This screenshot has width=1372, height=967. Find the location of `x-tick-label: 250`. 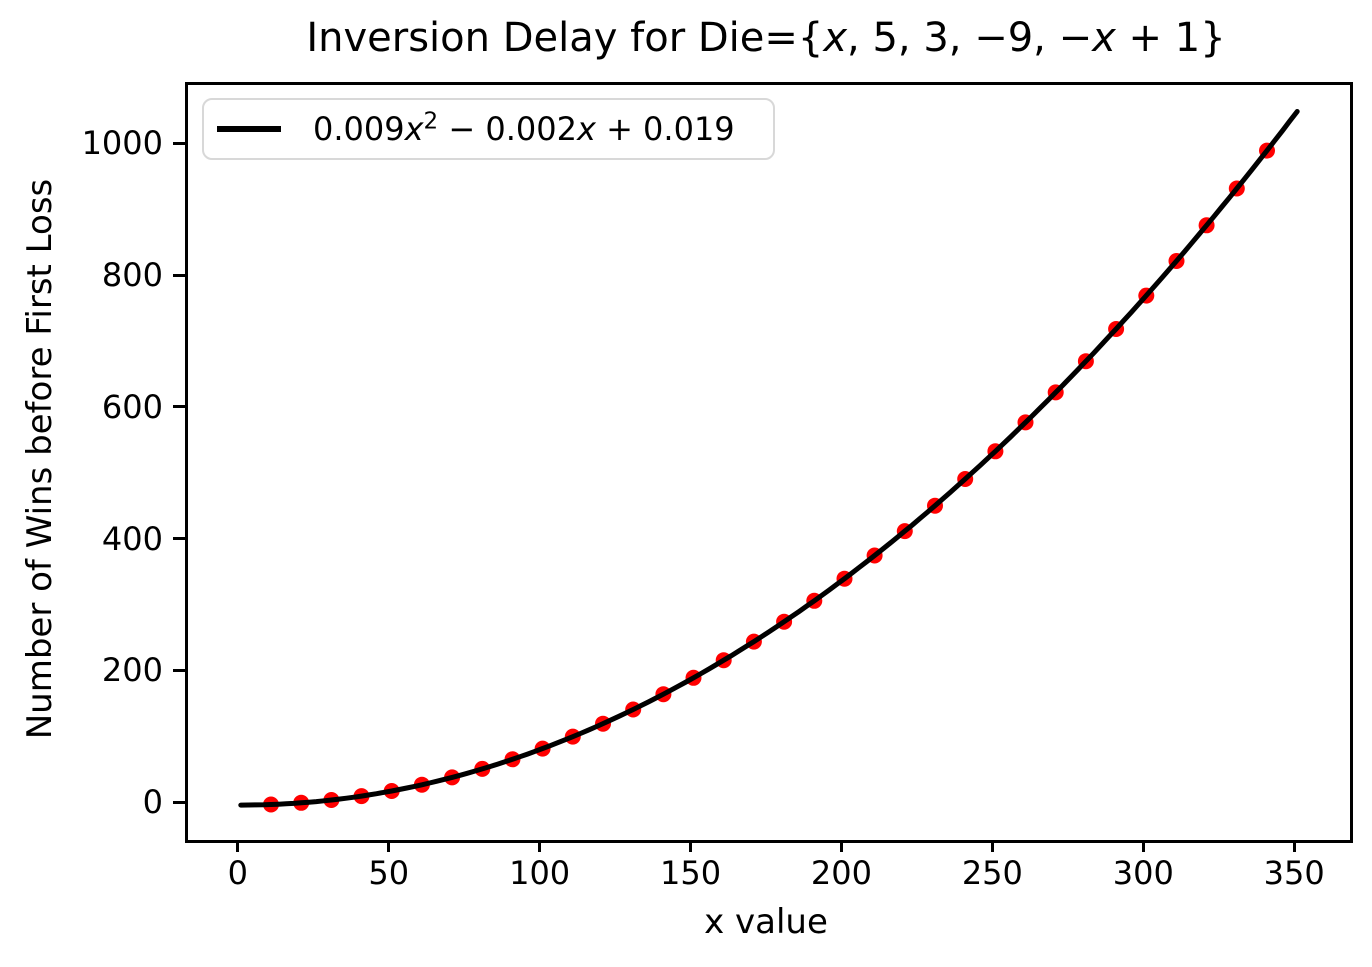

x-tick-label: 250 is located at coordinates (992, 873).